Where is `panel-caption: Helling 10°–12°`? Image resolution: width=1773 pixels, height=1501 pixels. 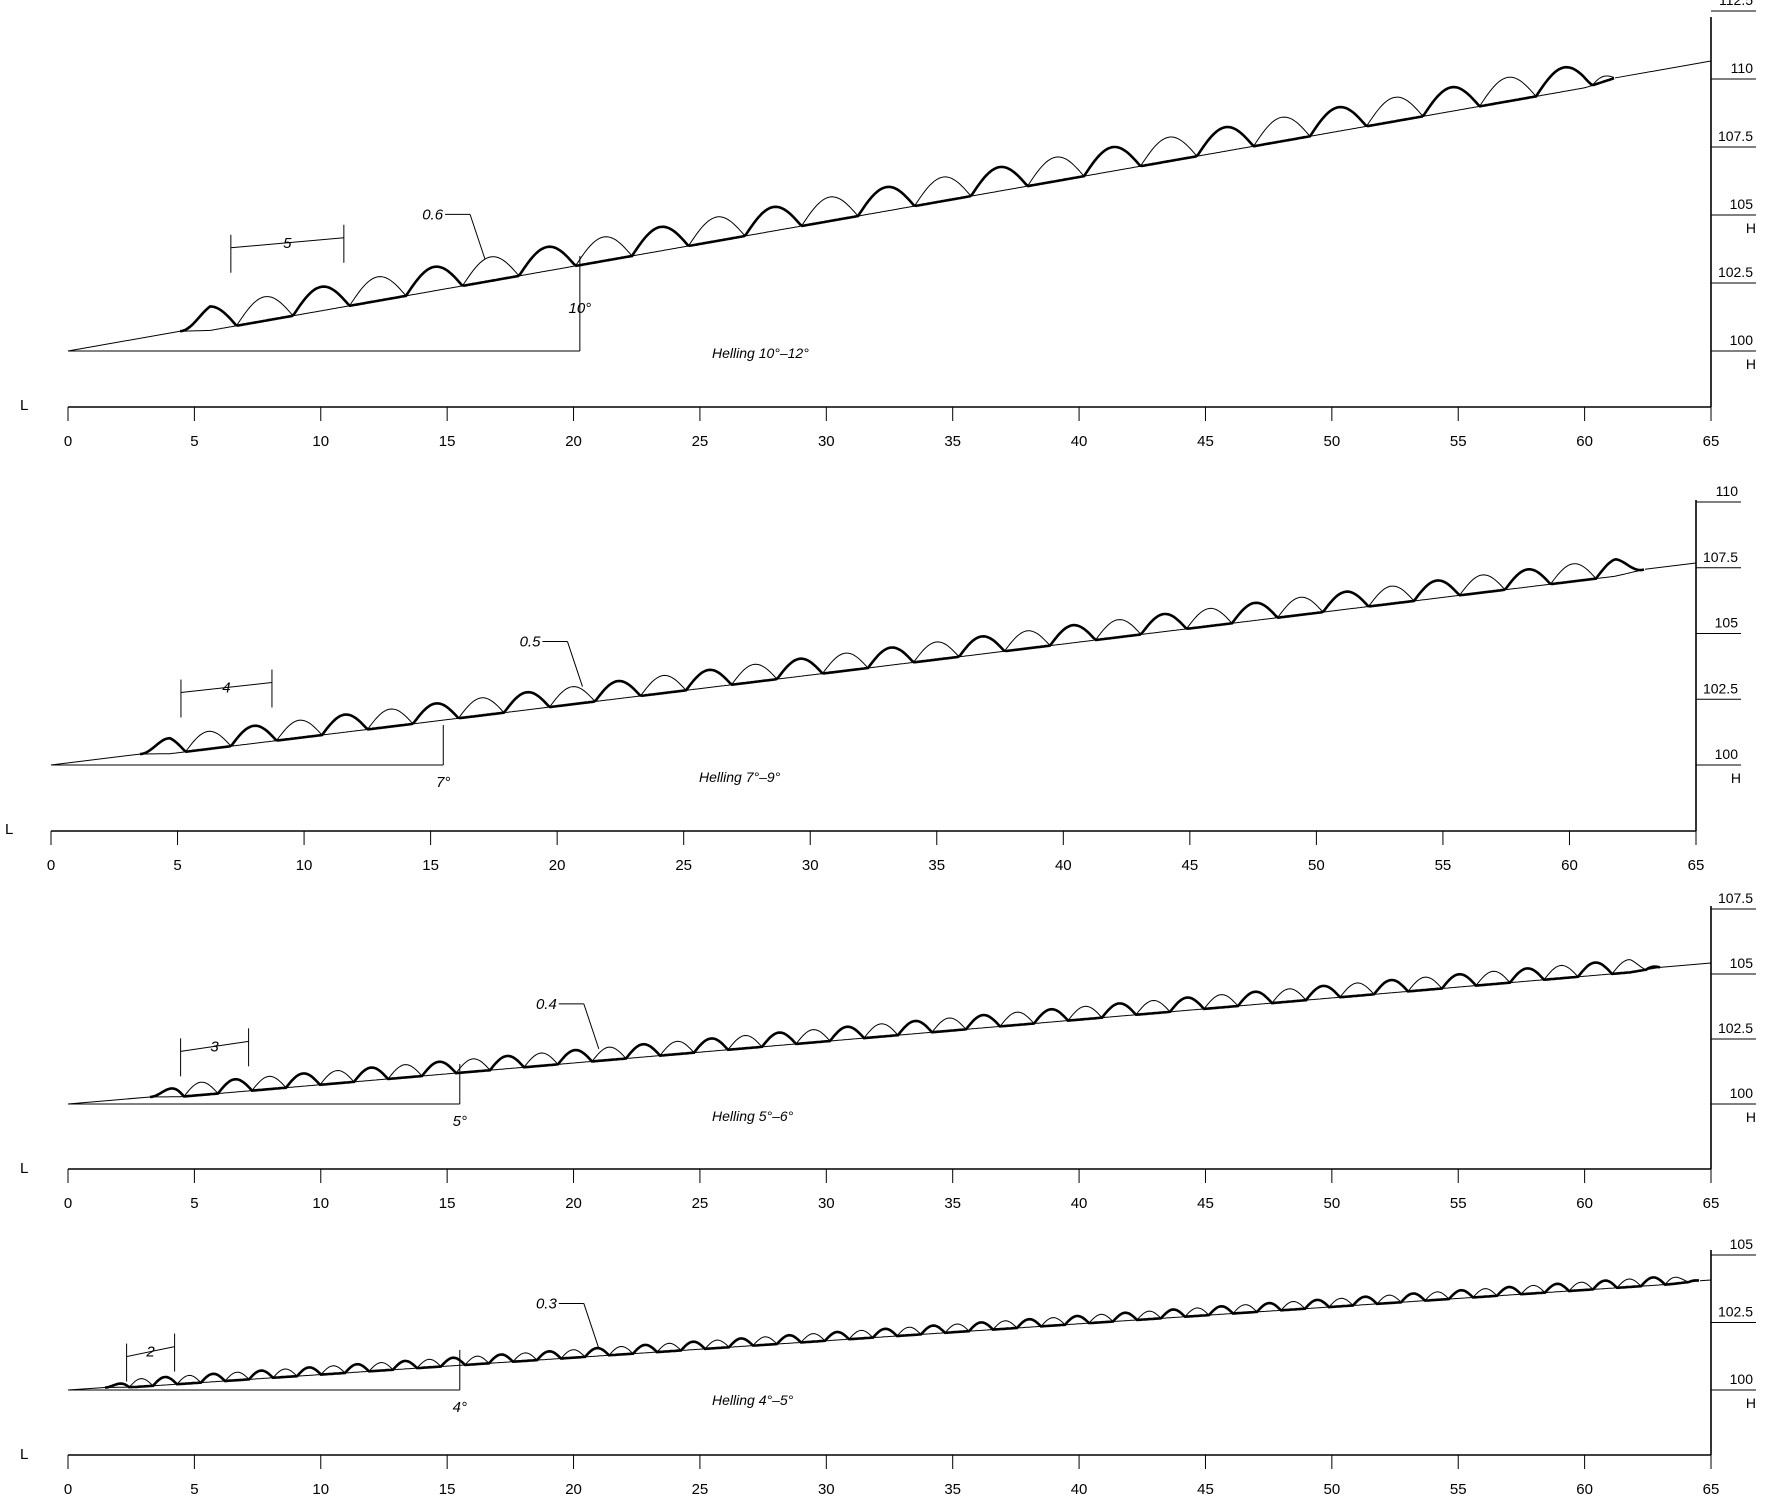 panel-caption: Helling 10°–12° is located at coordinates (760, 353).